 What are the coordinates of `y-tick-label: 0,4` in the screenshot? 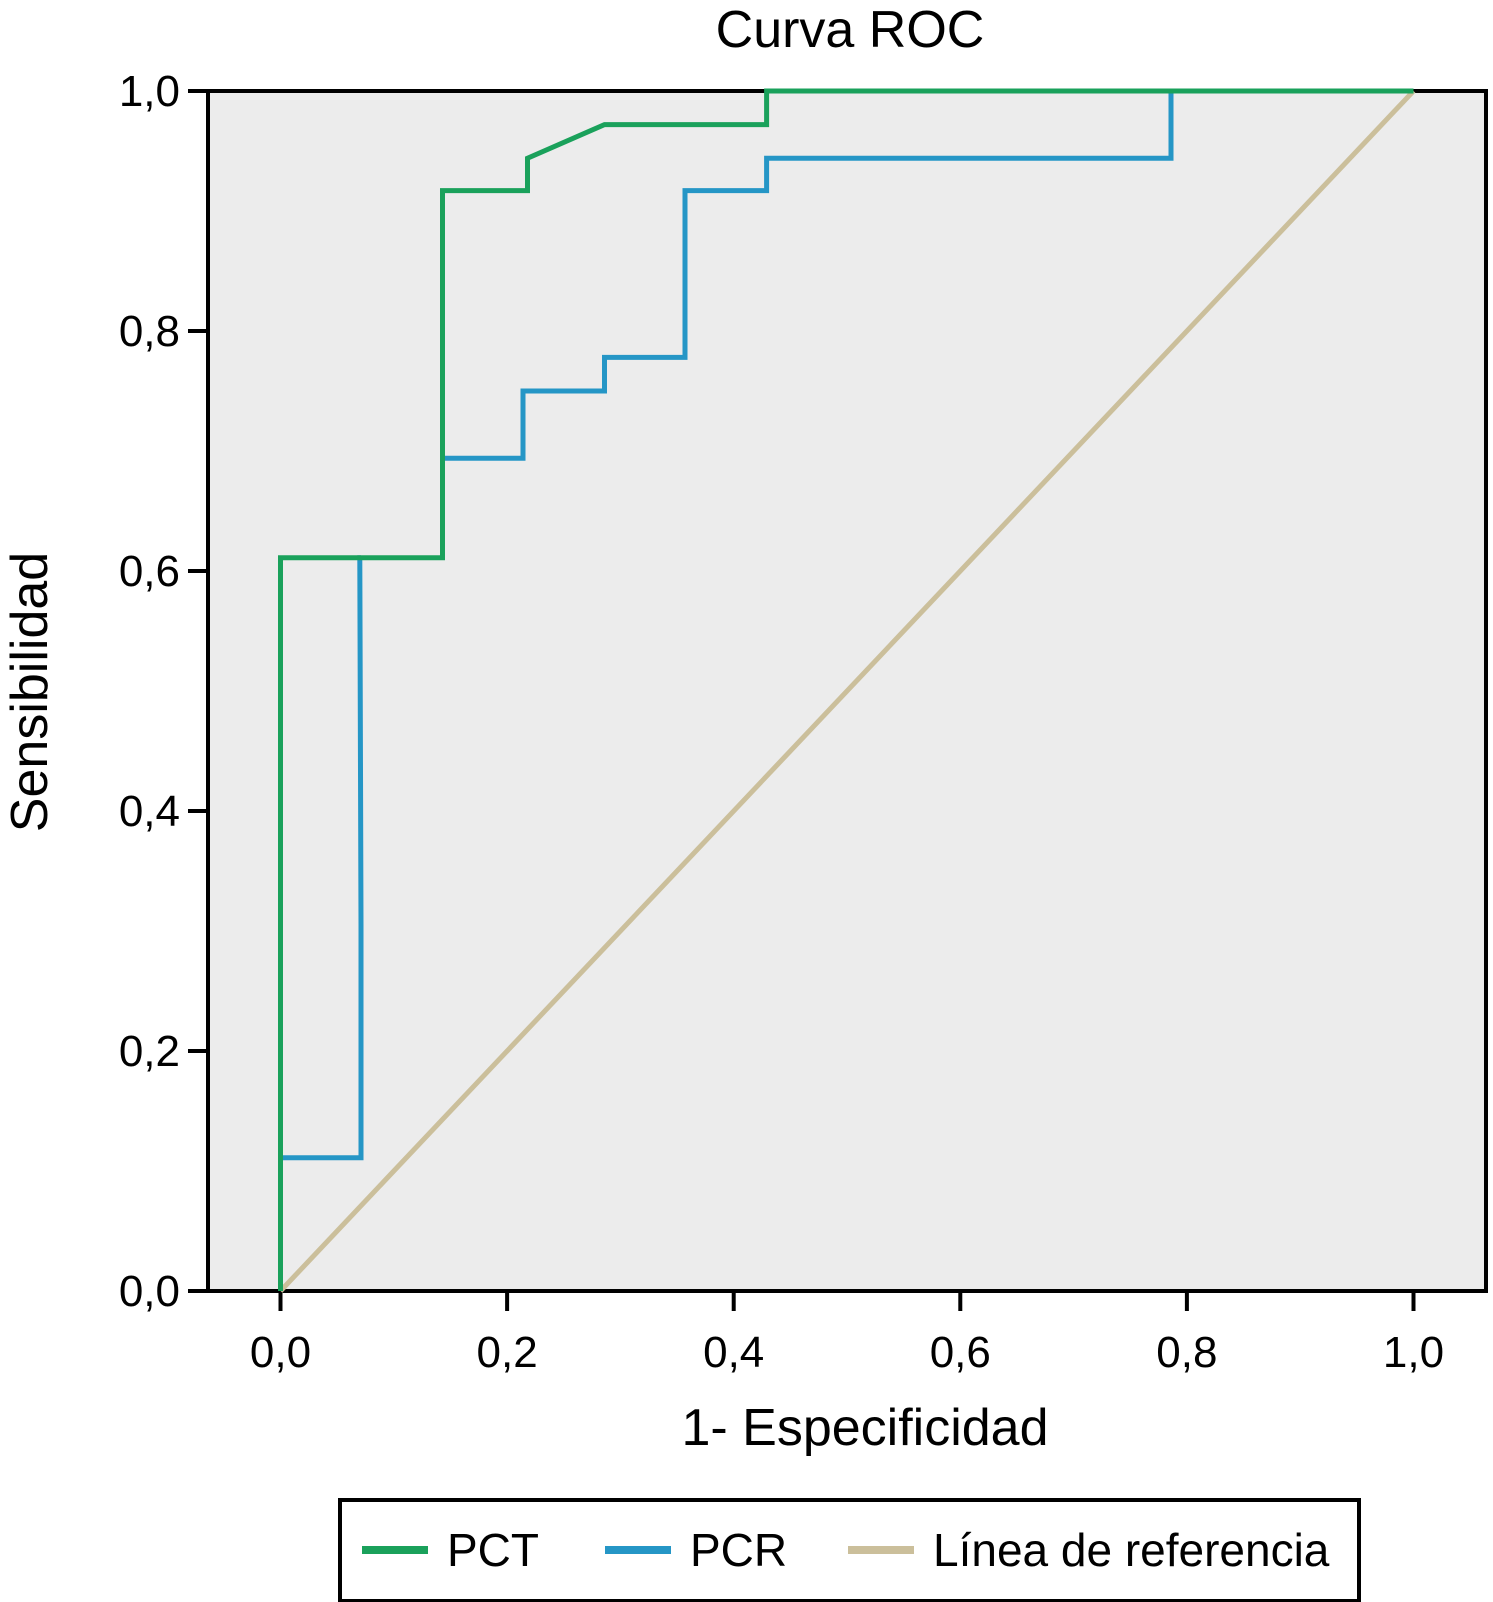 It's located at (149, 811).